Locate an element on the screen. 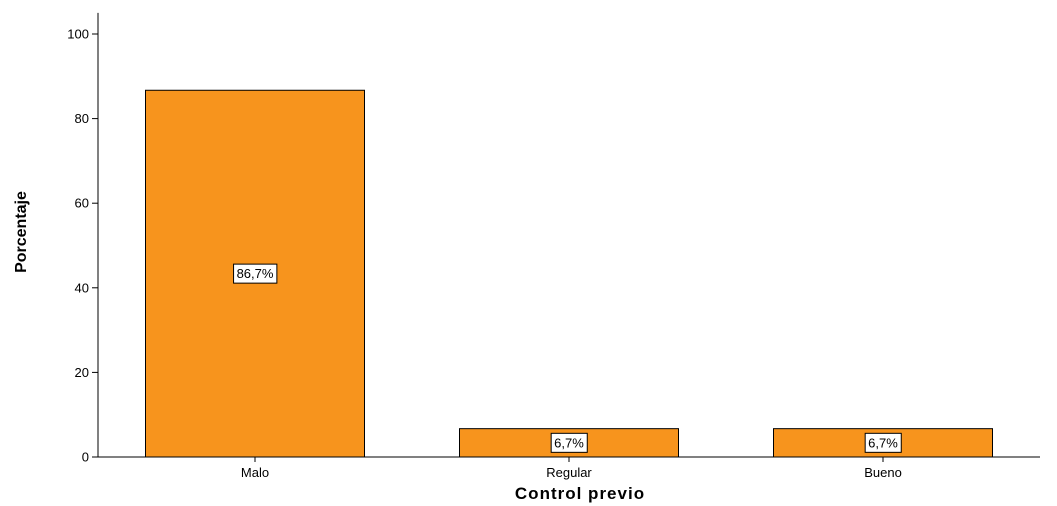  x-tick-label: Malo is located at coordinates (255, 472).